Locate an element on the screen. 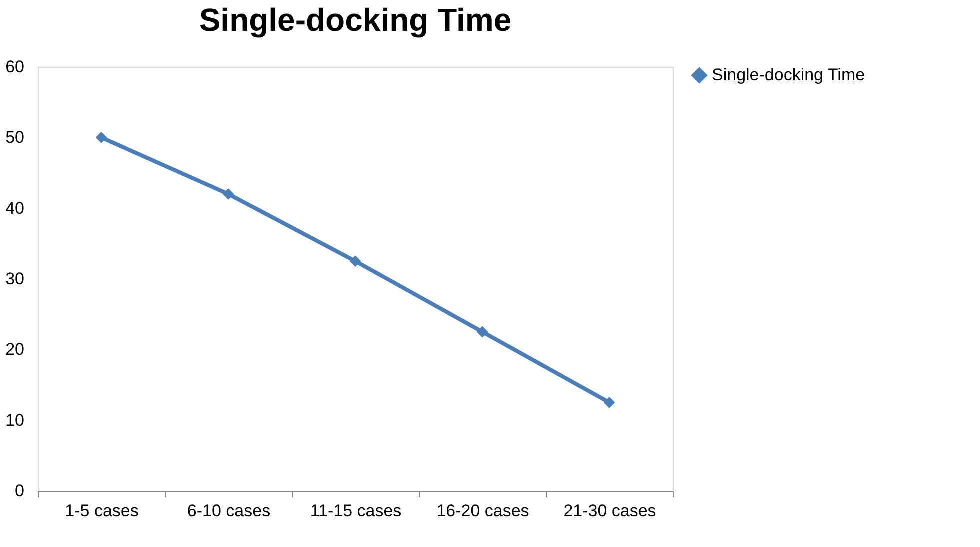 The image size is (980, 547). x-tick-label: 16-20 cases is located at coordinates (483, 511).